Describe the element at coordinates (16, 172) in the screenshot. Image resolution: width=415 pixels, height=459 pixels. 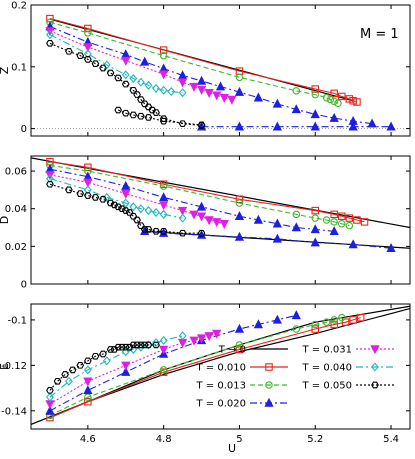
I see `y-tick-label: 0.06` at that location.